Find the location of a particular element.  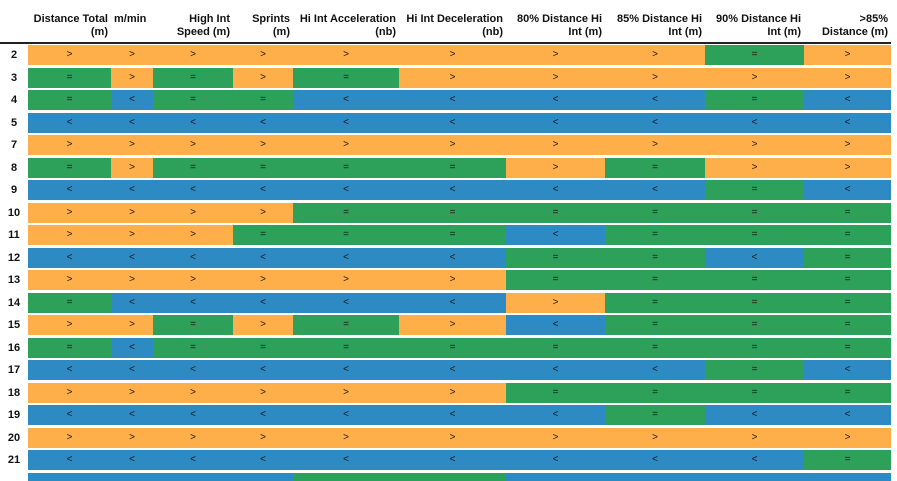

column-header: High Int Speed (m) is located at coordinates (203, 25).